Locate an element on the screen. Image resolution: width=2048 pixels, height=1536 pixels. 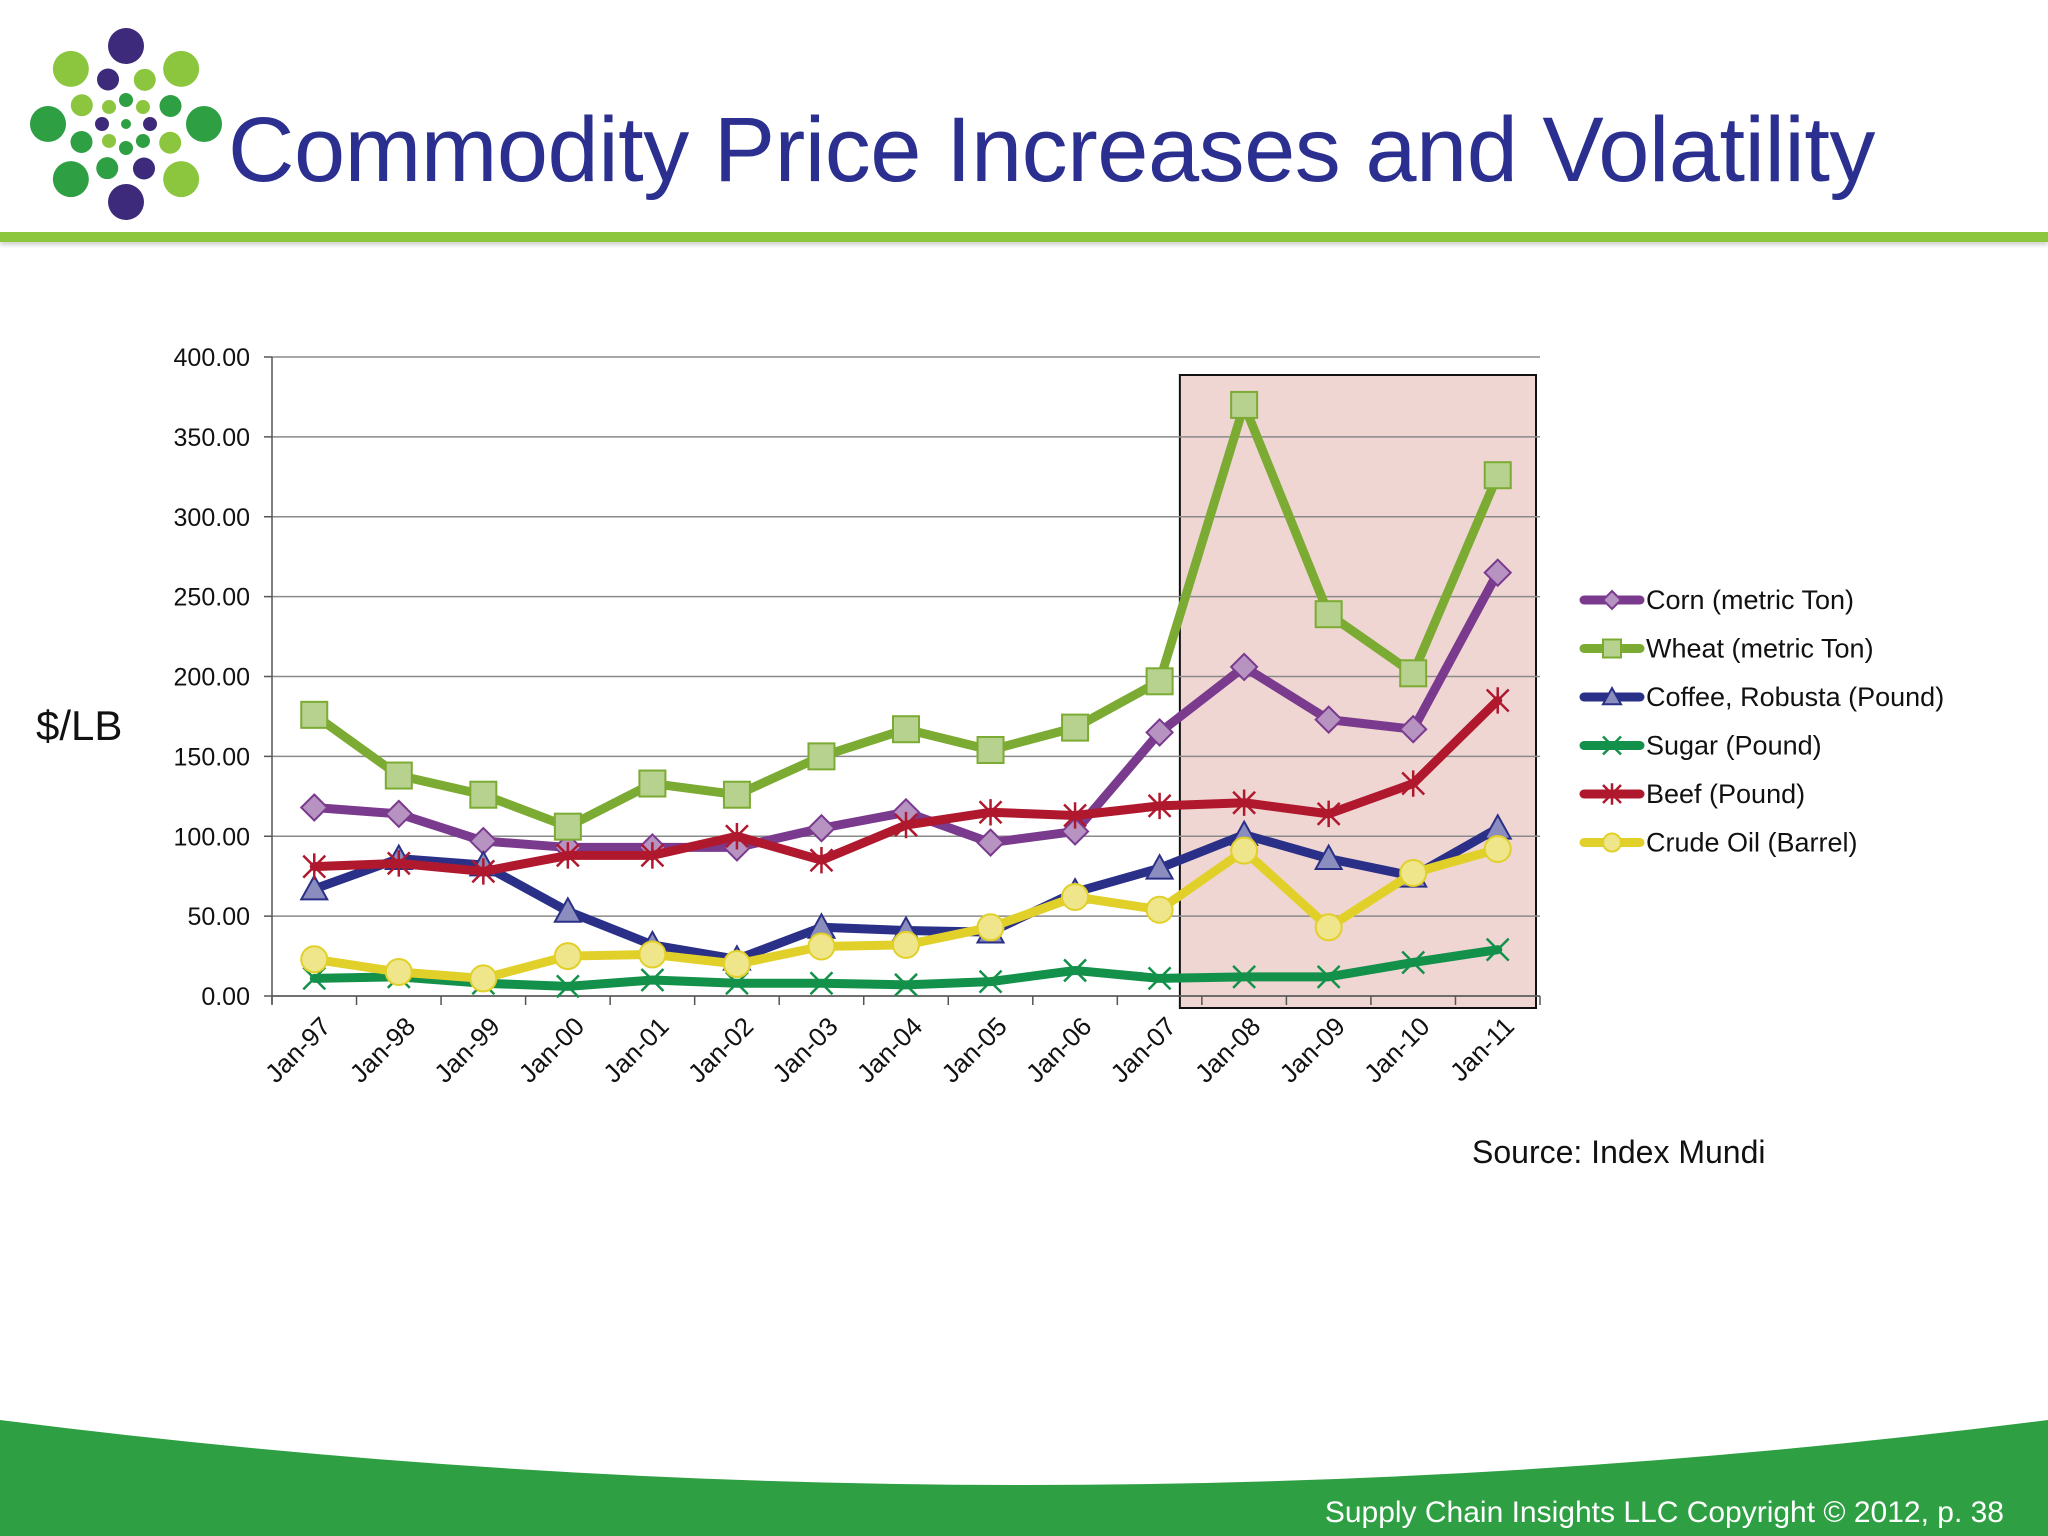
y-tick-label: 150.00 is located at coordinates (212, 757).